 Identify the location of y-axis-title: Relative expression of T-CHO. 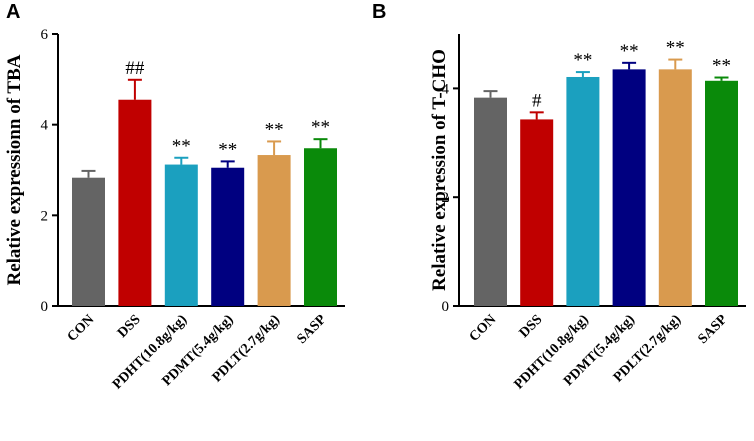
(439, 170).